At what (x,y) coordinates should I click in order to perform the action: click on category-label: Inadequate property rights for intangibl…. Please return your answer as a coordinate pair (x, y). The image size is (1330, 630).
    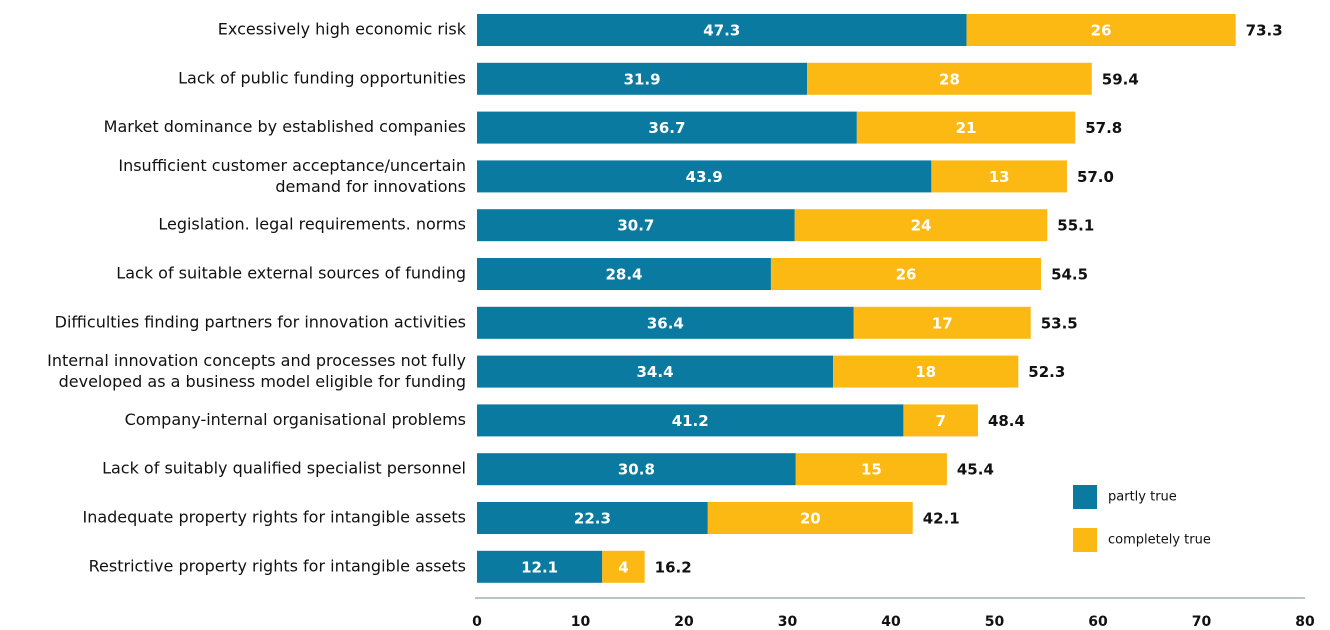
    Looking at the image, I should click on (274, 517).